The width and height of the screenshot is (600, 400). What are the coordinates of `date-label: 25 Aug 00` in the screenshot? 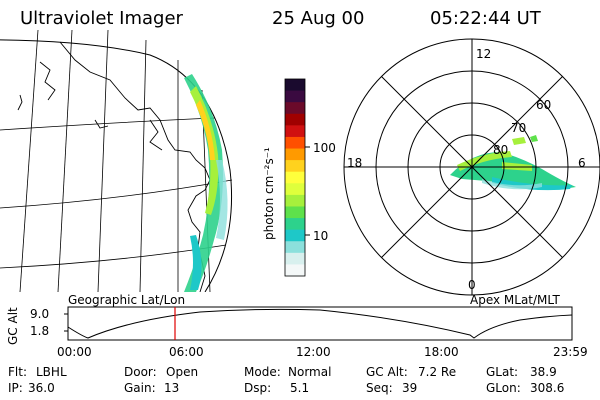 It's located at (318, 18).